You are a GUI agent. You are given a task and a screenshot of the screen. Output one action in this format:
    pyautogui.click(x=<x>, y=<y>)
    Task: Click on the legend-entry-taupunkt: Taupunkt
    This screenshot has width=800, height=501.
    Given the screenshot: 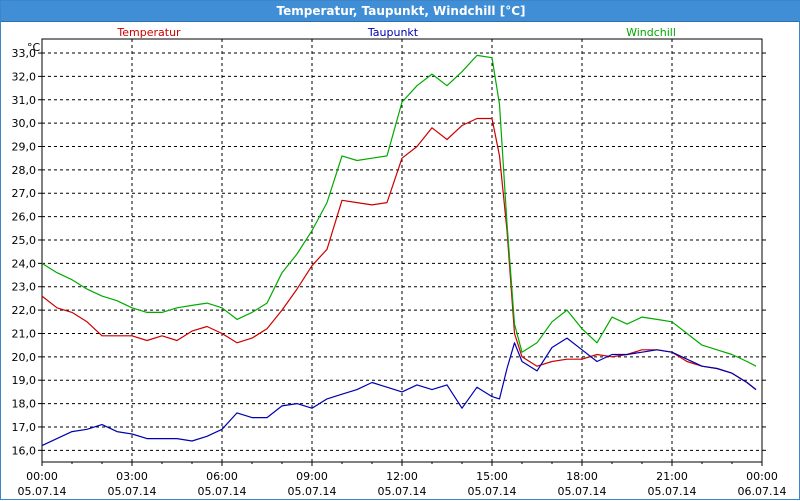 What is the action you would take?
    pyautogui.click(x=393, y=32)
    